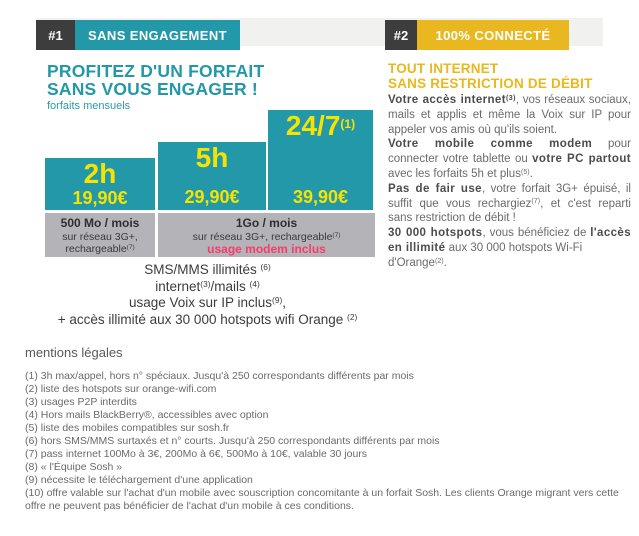 The width and height of the screenshot is (639, 536). I want to click on right-section-title: TOUT INTERNET SANS RESTRICTION DE DÉBIT, so click(490, 76).